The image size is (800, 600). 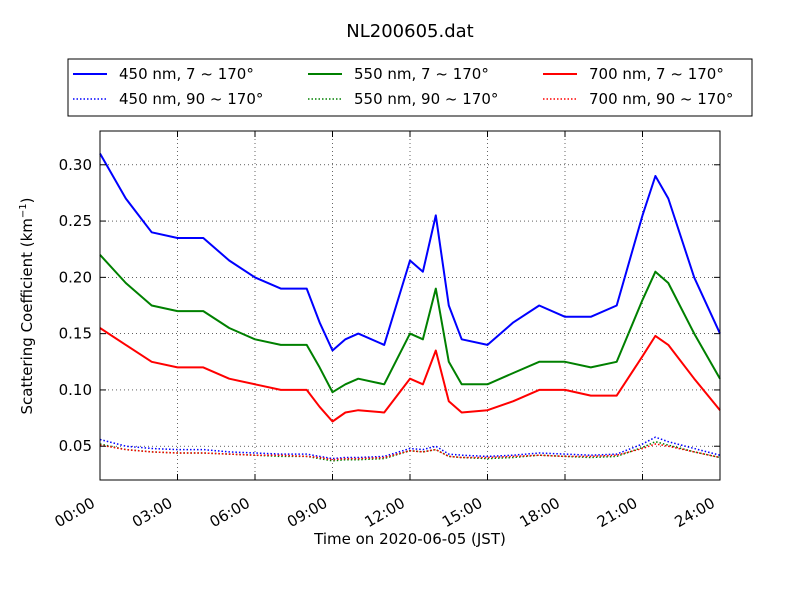 What do you see at coordinates (421, 74) in the screenshot?
I see `legend-label: 550 nm, 7 ~ 170°` at bounding box center [421, 74].